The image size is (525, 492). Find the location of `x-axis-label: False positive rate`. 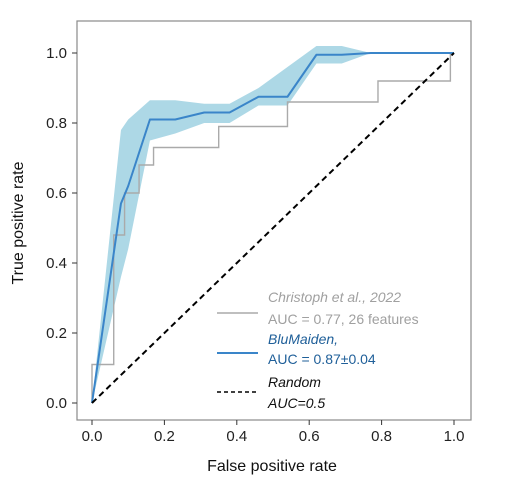

x-axis-label: False positive rate is located at coordinates (272, 466).